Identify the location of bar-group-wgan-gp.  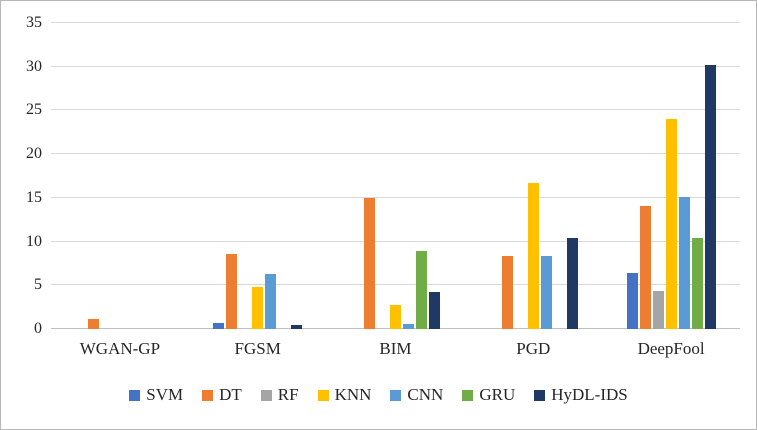
(120, 176).